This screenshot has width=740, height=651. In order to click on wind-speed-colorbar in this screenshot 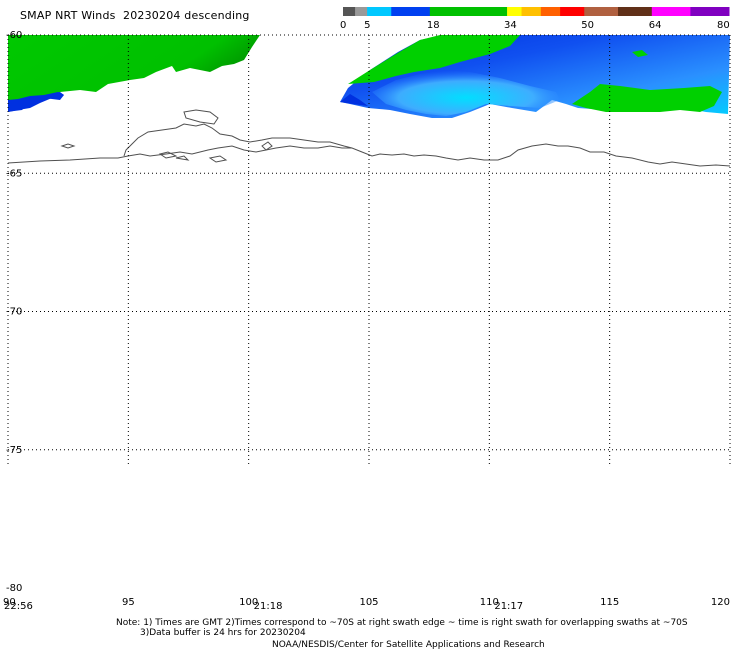, I will do `click(536, 11)`.